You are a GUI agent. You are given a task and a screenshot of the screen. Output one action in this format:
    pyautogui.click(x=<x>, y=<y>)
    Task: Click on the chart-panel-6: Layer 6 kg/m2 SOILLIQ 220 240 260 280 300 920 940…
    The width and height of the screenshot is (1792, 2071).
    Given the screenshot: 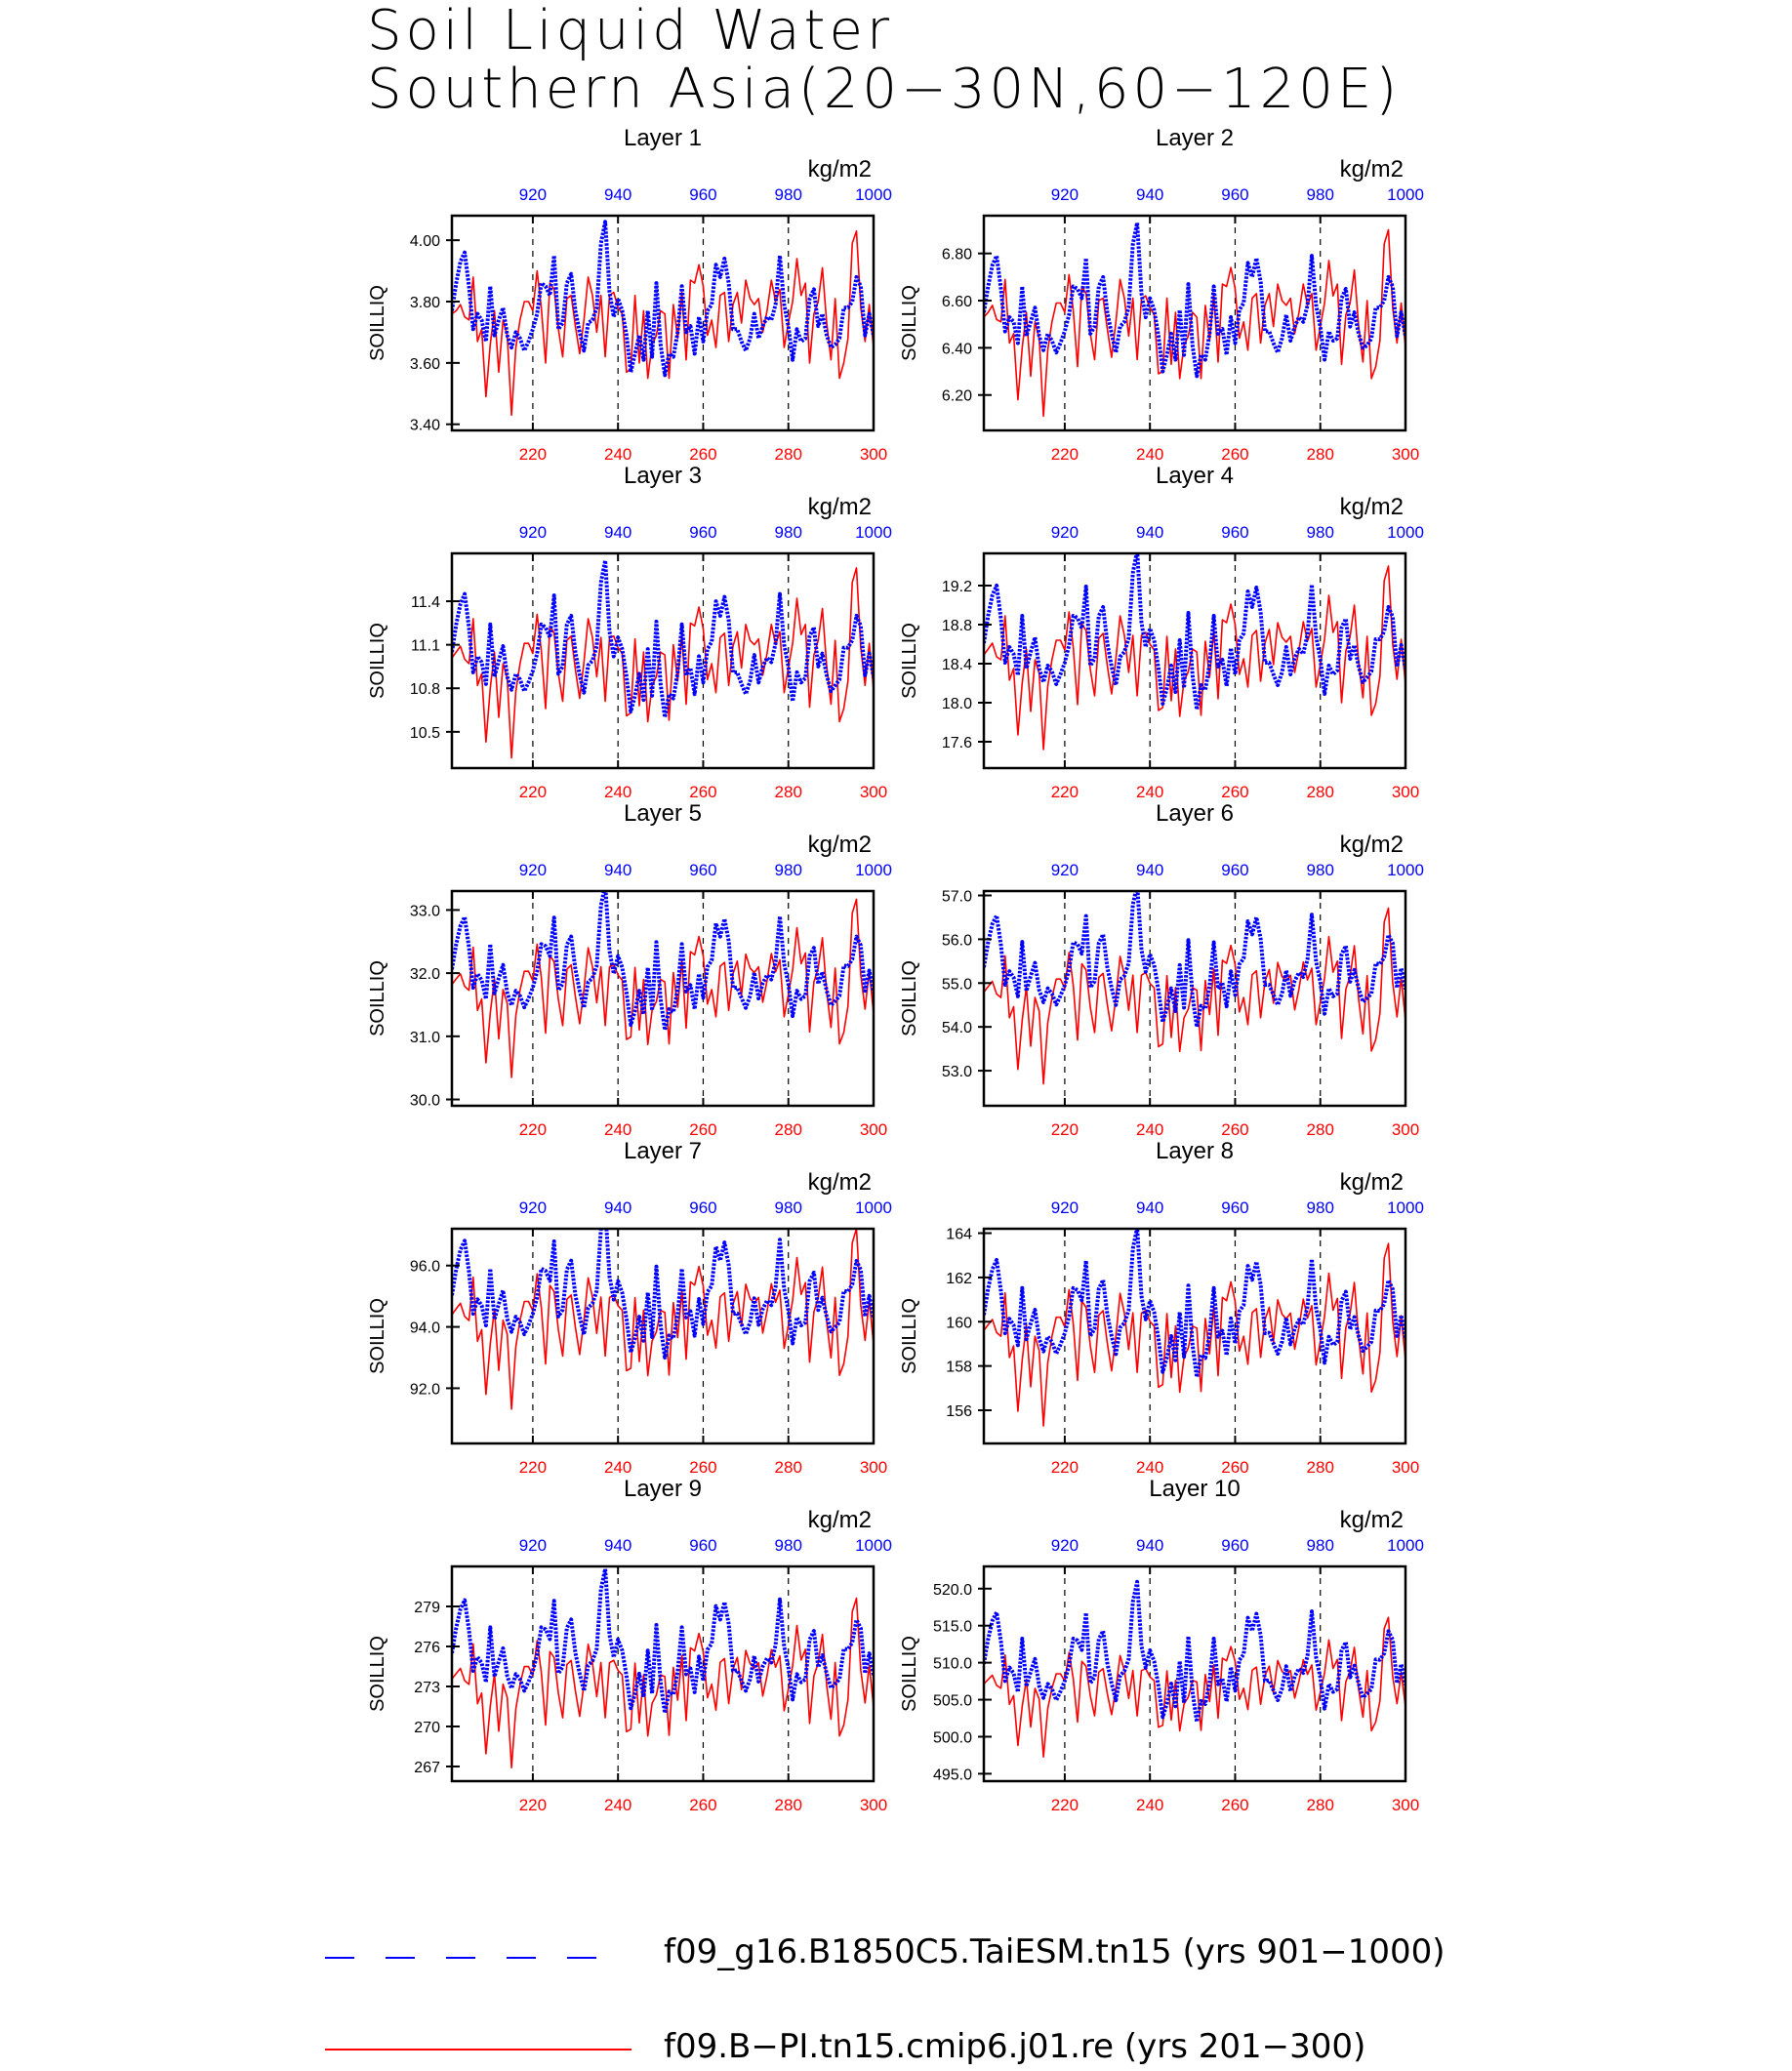 What is the action you would take?
    pyautogui.click(x=1161, y=969)
    